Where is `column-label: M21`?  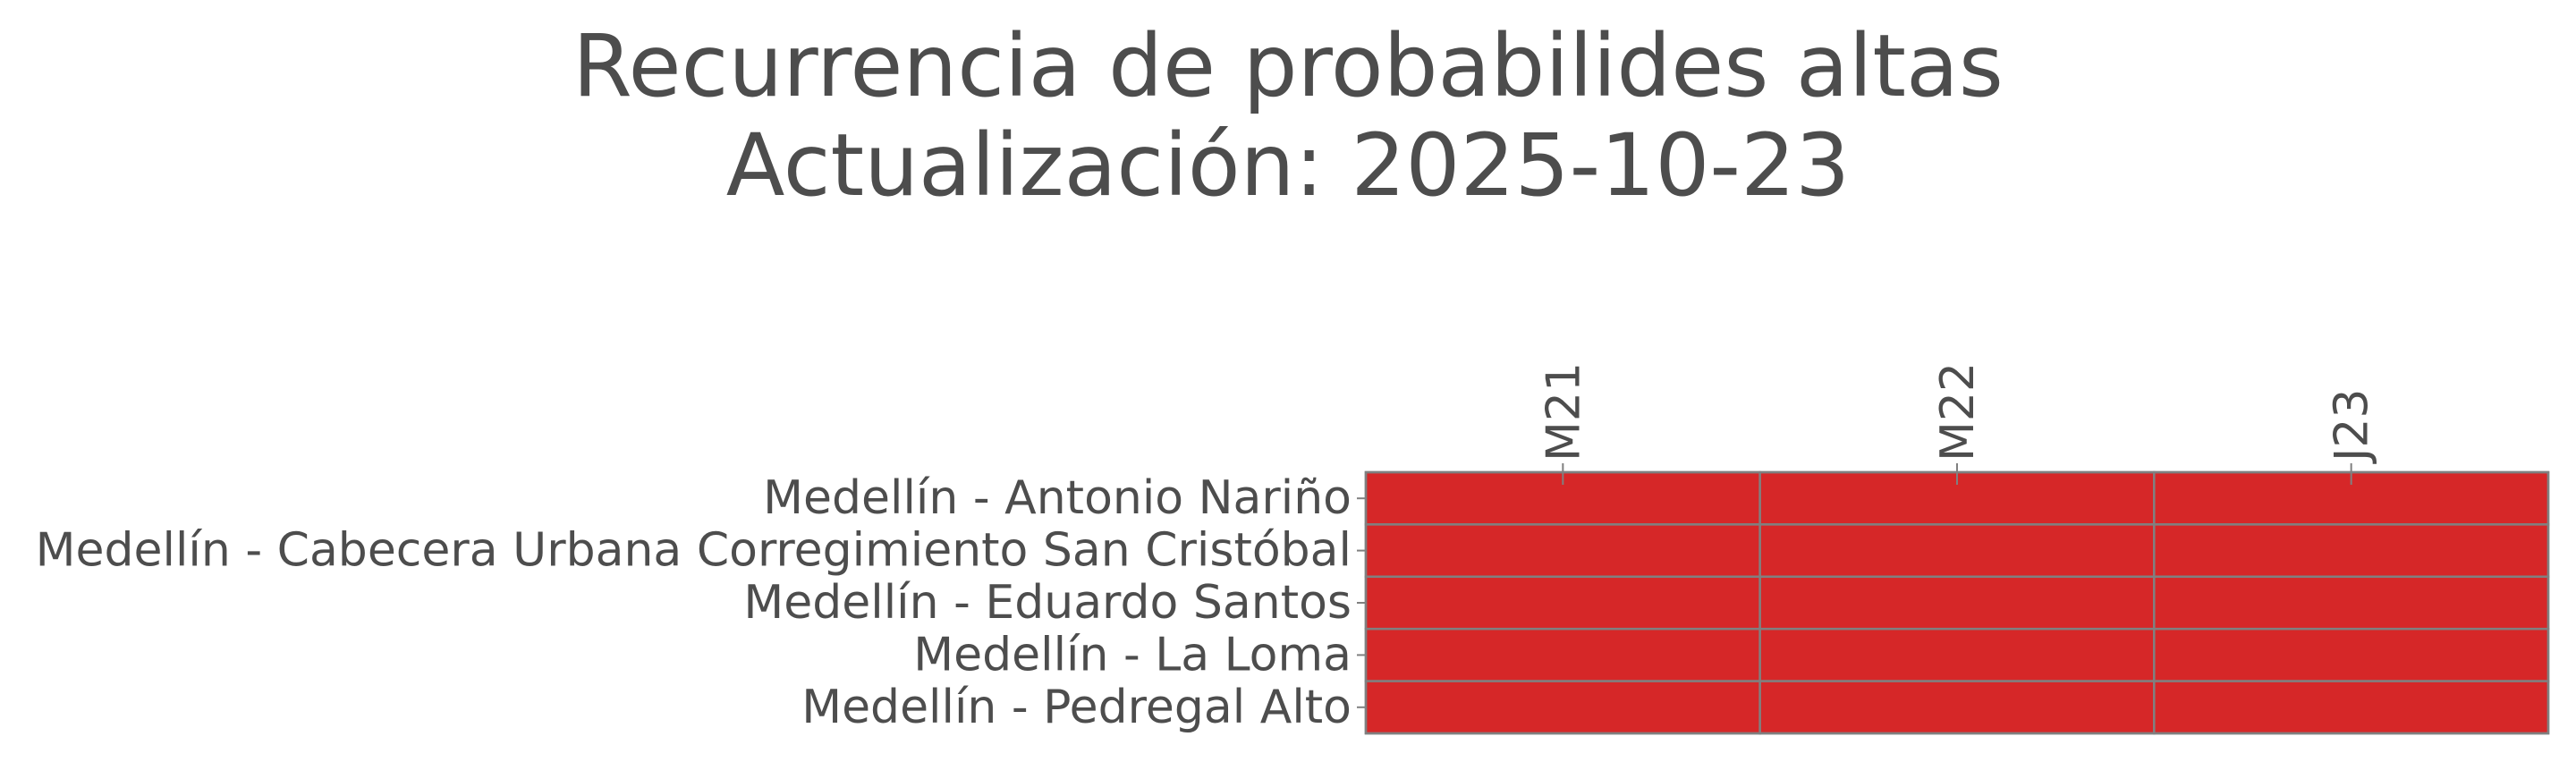
column-label: M21 is located at coordinates (1563, 411).